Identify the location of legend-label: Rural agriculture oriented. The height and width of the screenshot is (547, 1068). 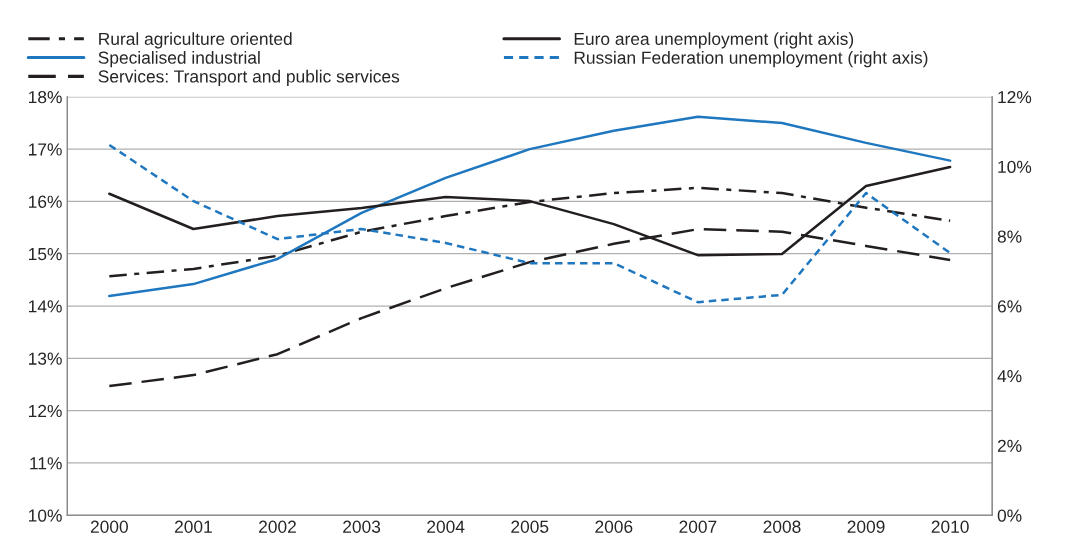
(195, 40).